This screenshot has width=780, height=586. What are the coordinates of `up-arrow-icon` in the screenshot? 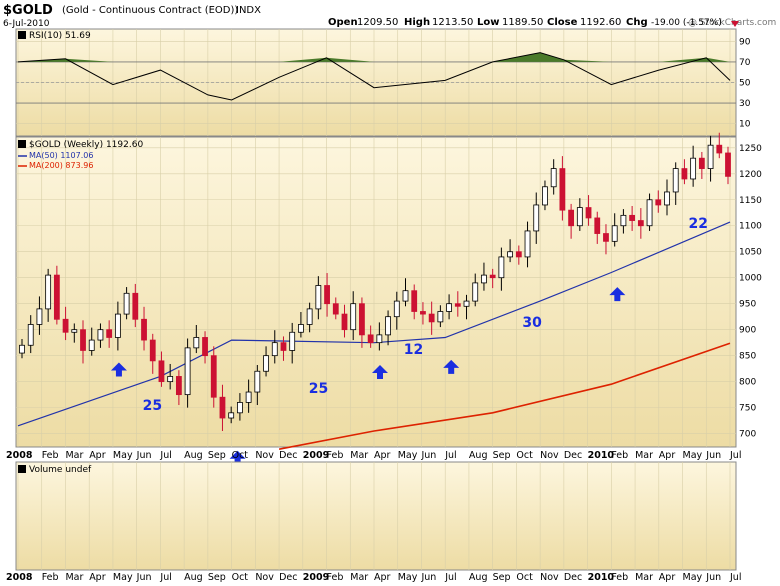 It's located at (451, 366).